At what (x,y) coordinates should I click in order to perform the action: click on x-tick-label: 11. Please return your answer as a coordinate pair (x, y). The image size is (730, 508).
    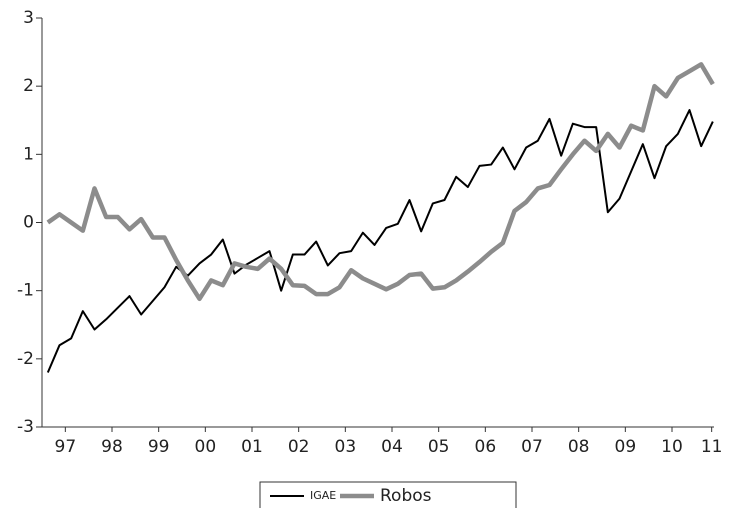
    Looking at the image, I should click on (712, 447).